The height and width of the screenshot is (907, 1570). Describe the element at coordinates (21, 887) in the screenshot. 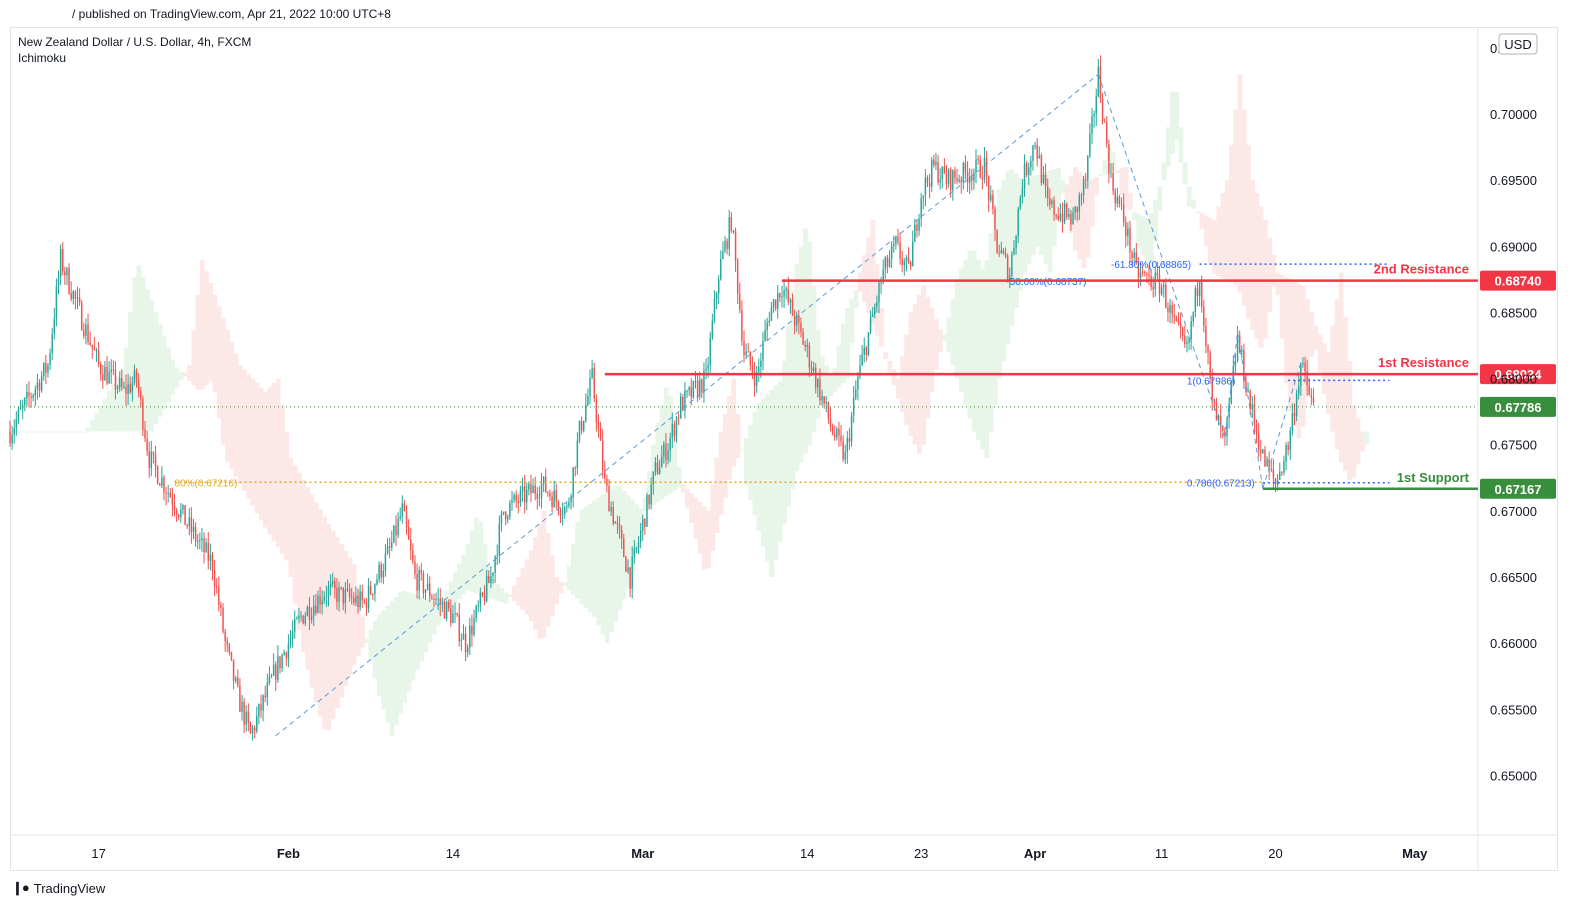

I see `tradingview-logo-icon: ❙●` at that location.